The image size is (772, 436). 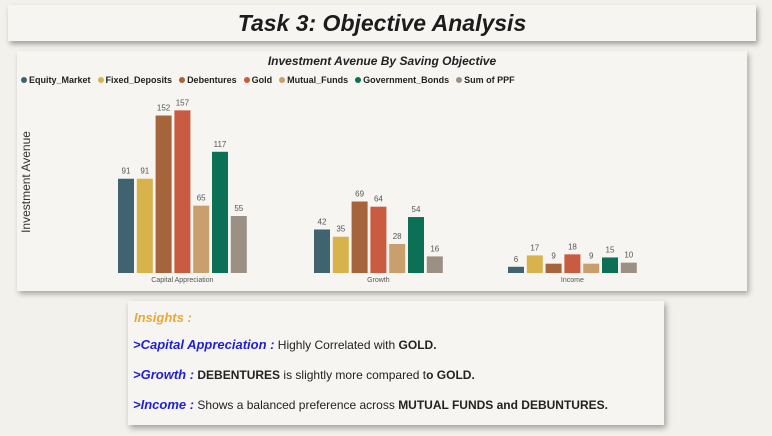 I want to click on data-label: 10, so click(x=628, y=255).